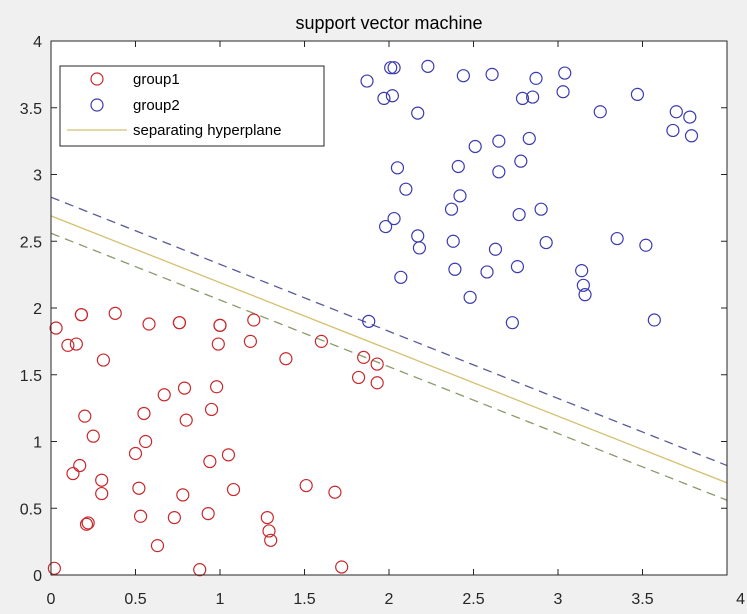 This screenshot has height=614, width=747. What do you see at coordinates (156, 105) in the screenshot?
I see `legend-label-group2: group2` at bounding box center [156, 105].